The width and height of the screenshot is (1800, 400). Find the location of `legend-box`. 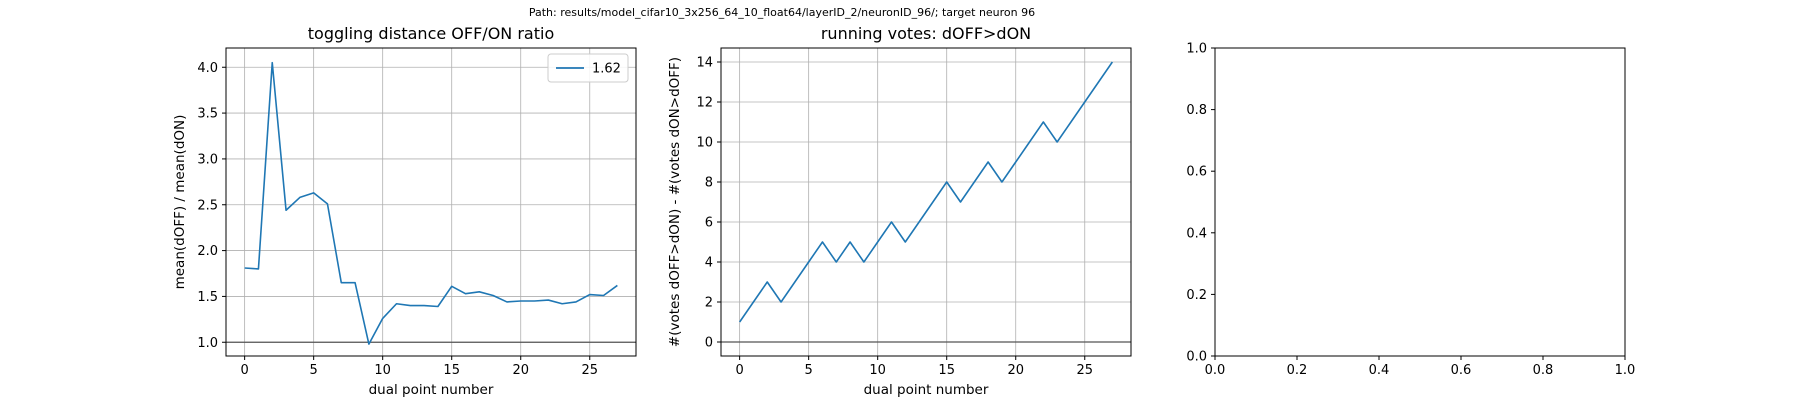

legend-box is located at coordinates (588, 68).